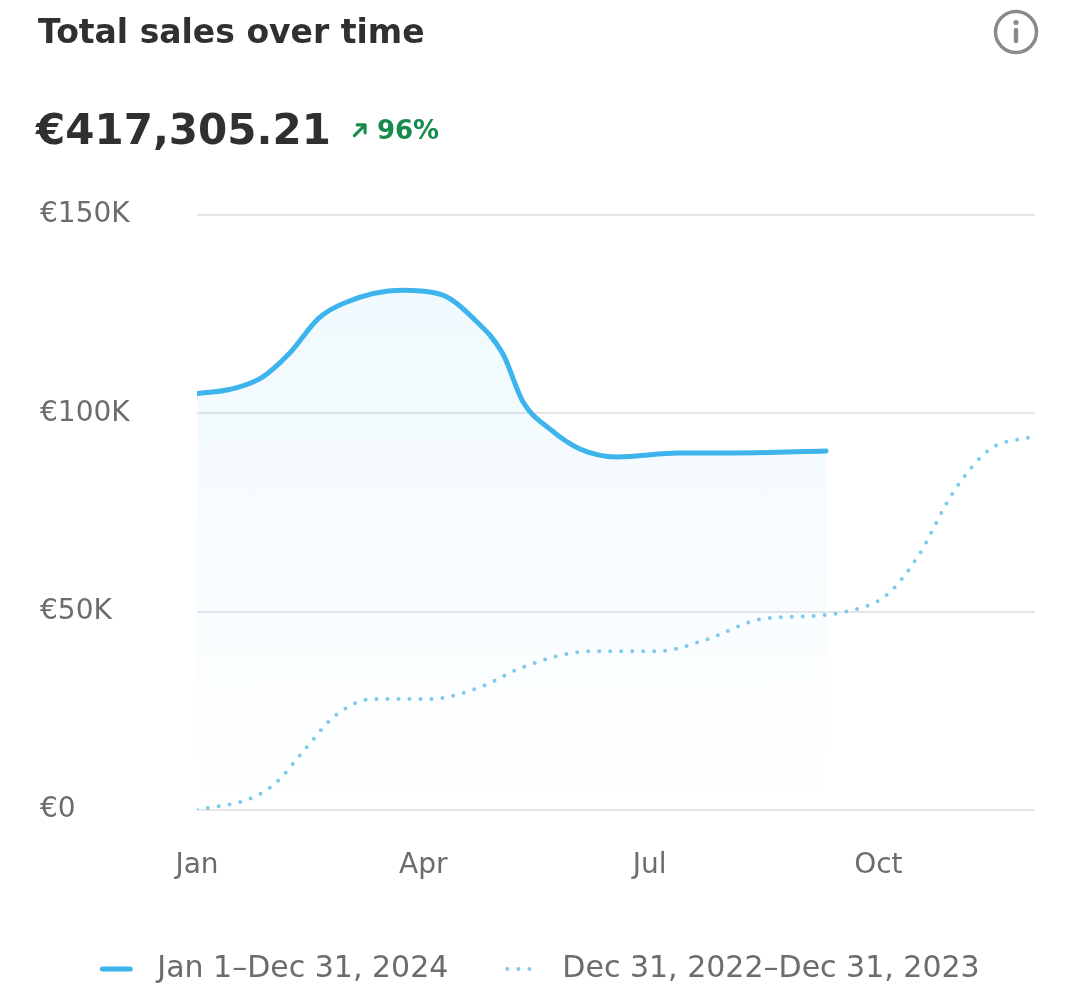 The height and width of the screenshot is (1007, 1080). What do you see at coordinates (878, 864) in the screenshot?
I see `x-tick-label: Oct` at bounding box center [878, 864].